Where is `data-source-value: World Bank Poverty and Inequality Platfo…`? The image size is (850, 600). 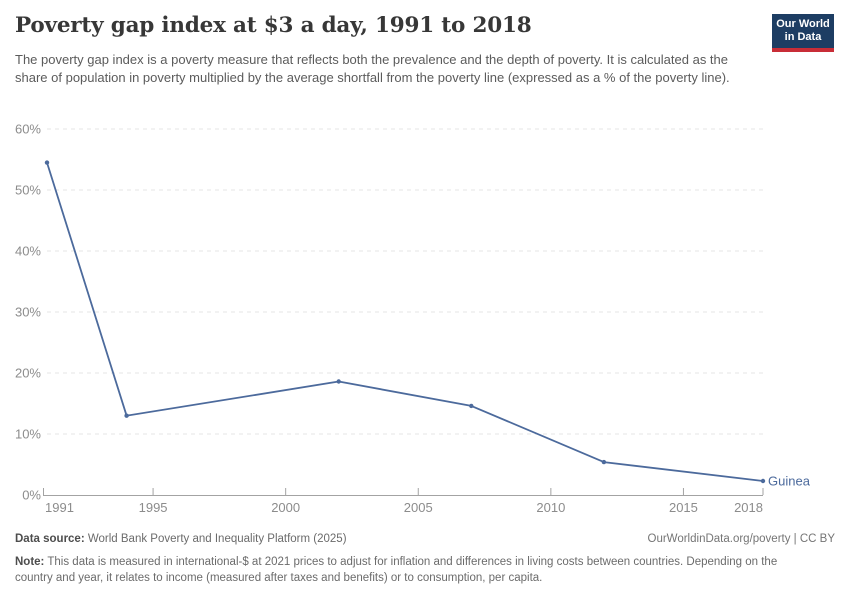 data-source-value: World Bank Poverty and Inequality Platfo… is located at coordinates (215, 539).